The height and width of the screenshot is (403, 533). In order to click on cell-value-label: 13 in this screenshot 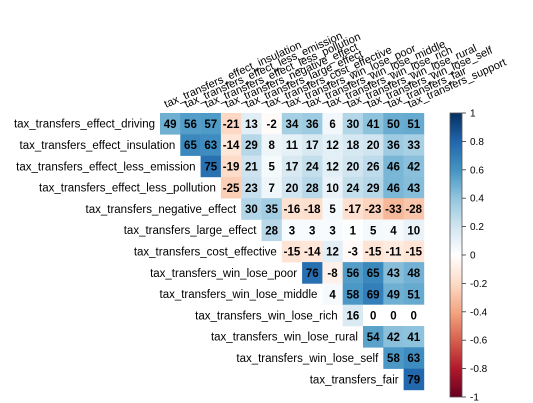, I will do `click(251, 125)`.